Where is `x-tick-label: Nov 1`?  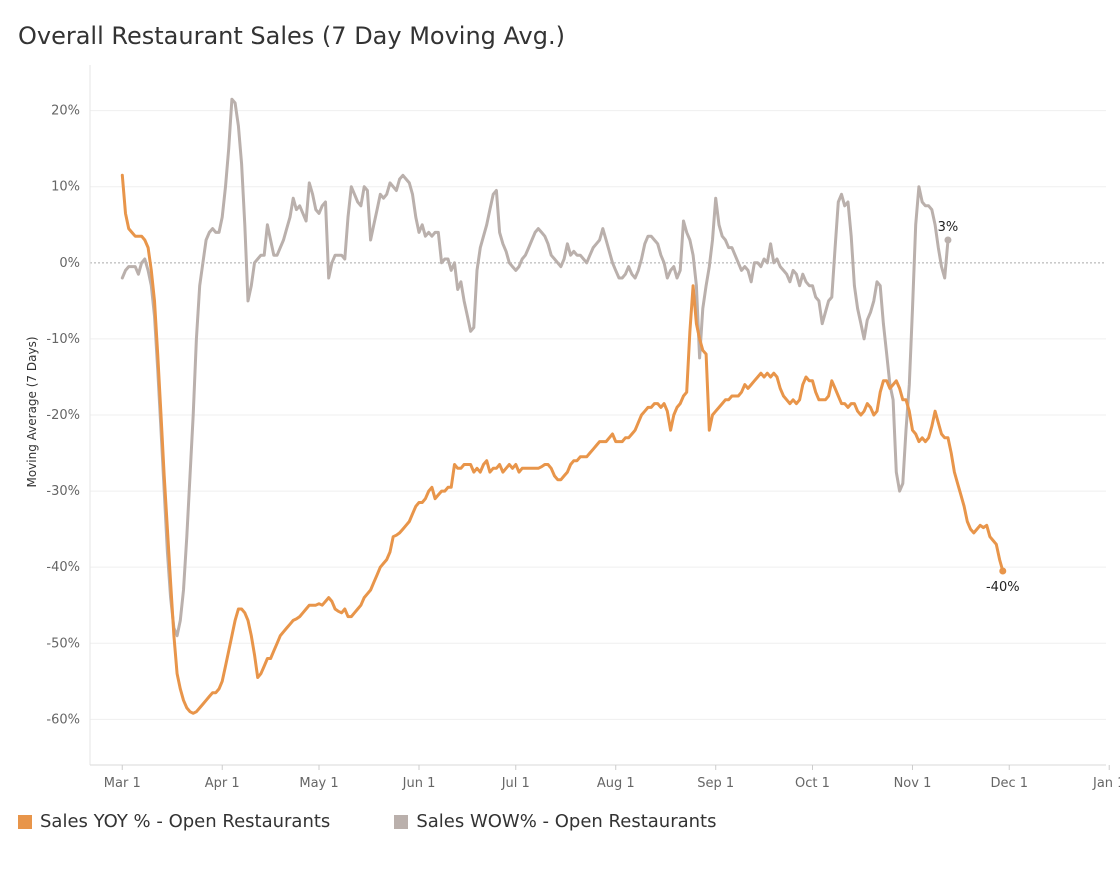 x-tick-label: Nov 1 is located at coordinates (913, 783).